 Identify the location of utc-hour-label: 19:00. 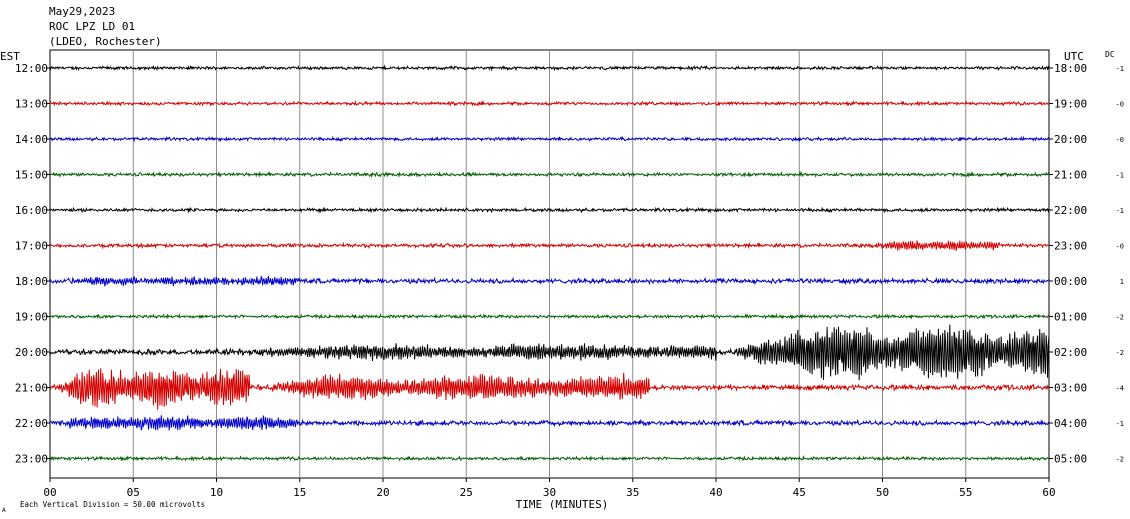
(1070, 104).